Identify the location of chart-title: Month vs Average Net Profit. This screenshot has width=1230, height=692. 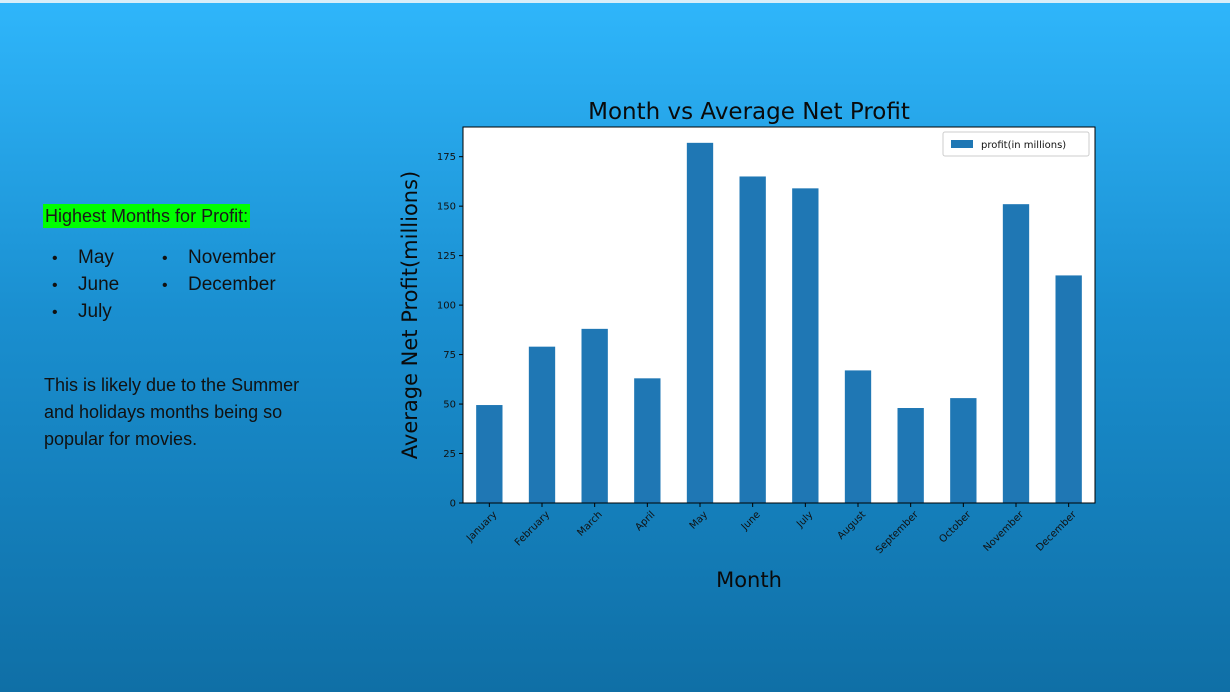
(749, 112).